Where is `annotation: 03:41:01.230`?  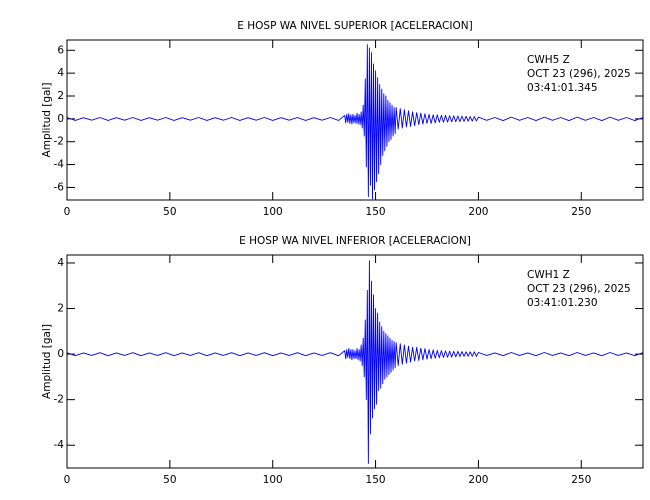
annotation: 03:41:01.230 is located at coordinates (562, 303).